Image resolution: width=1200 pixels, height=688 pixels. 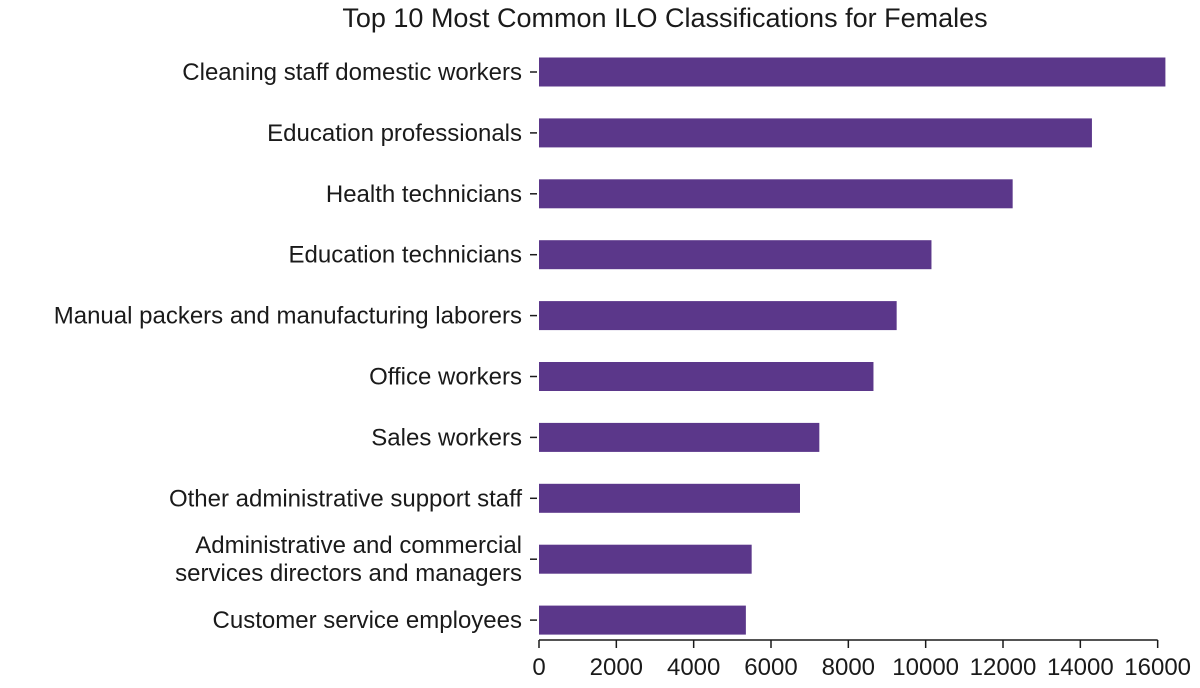 I want to click on x-tick-label: 14000, so click(x=1080, y=667).